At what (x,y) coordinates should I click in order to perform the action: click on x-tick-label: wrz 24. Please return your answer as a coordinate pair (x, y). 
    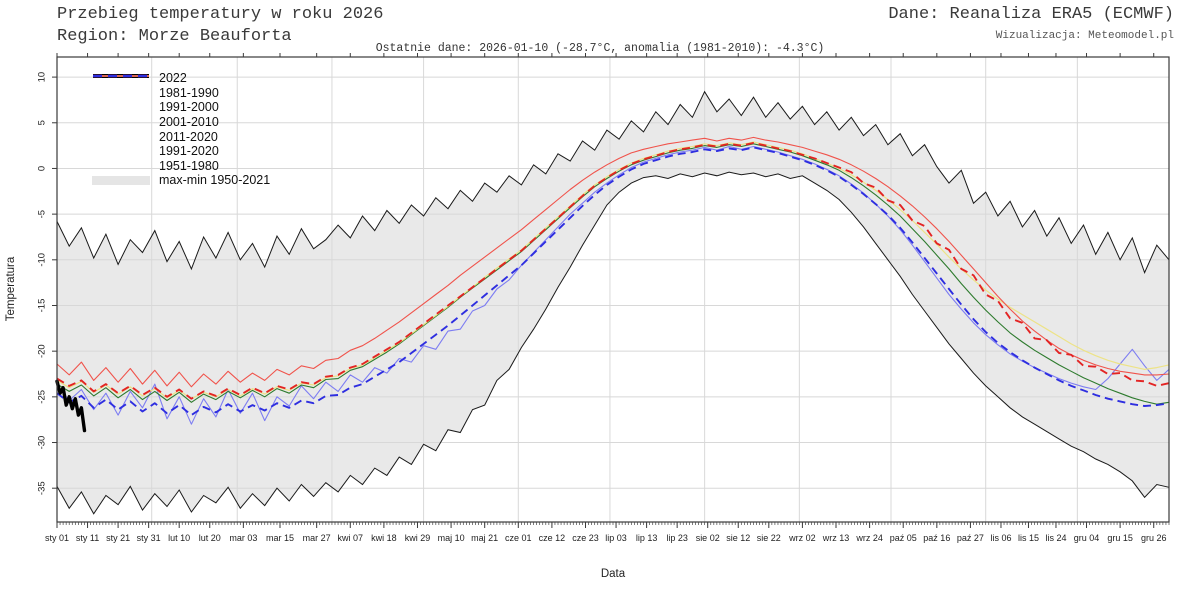
    Looking at the image, I should click on (869, 538).